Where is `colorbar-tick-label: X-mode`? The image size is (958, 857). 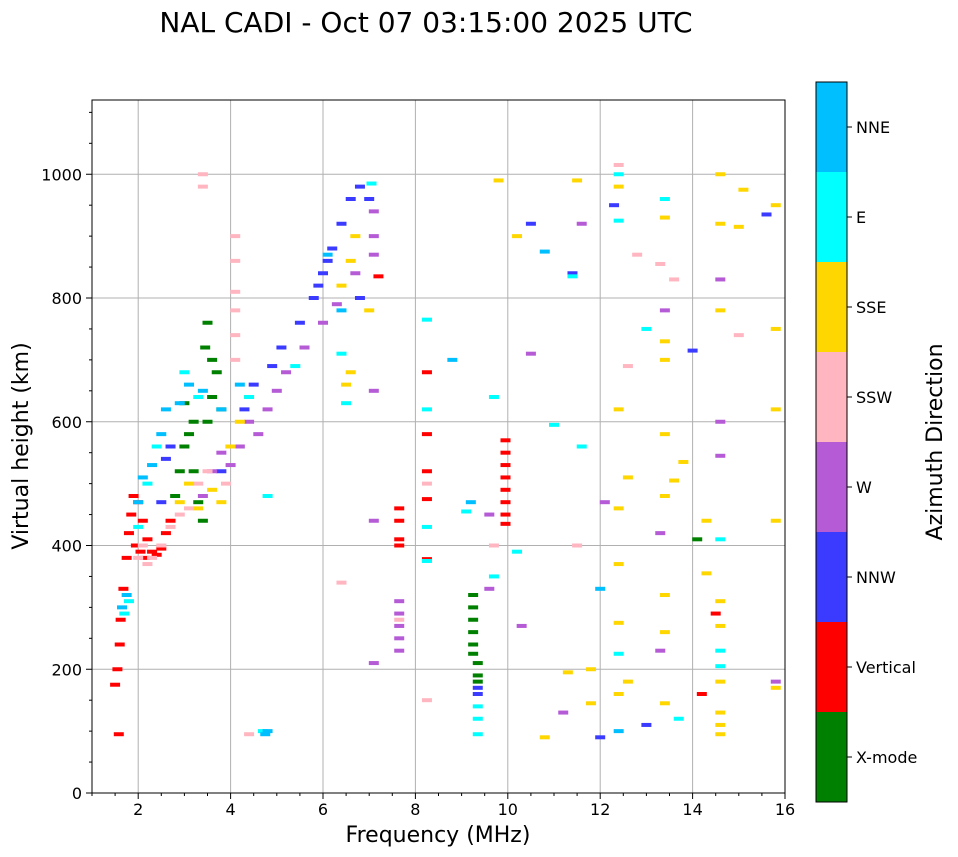
colorbar-tick-label: X-mode is located at coordinates (886, 757).